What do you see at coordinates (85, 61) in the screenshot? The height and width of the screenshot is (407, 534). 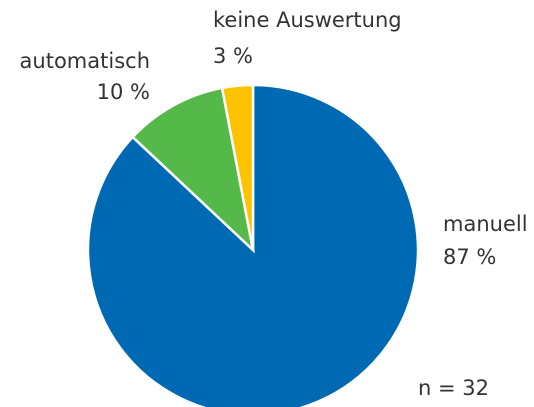 I see `slice-label: automatisch` at bounding box center [85, 61].